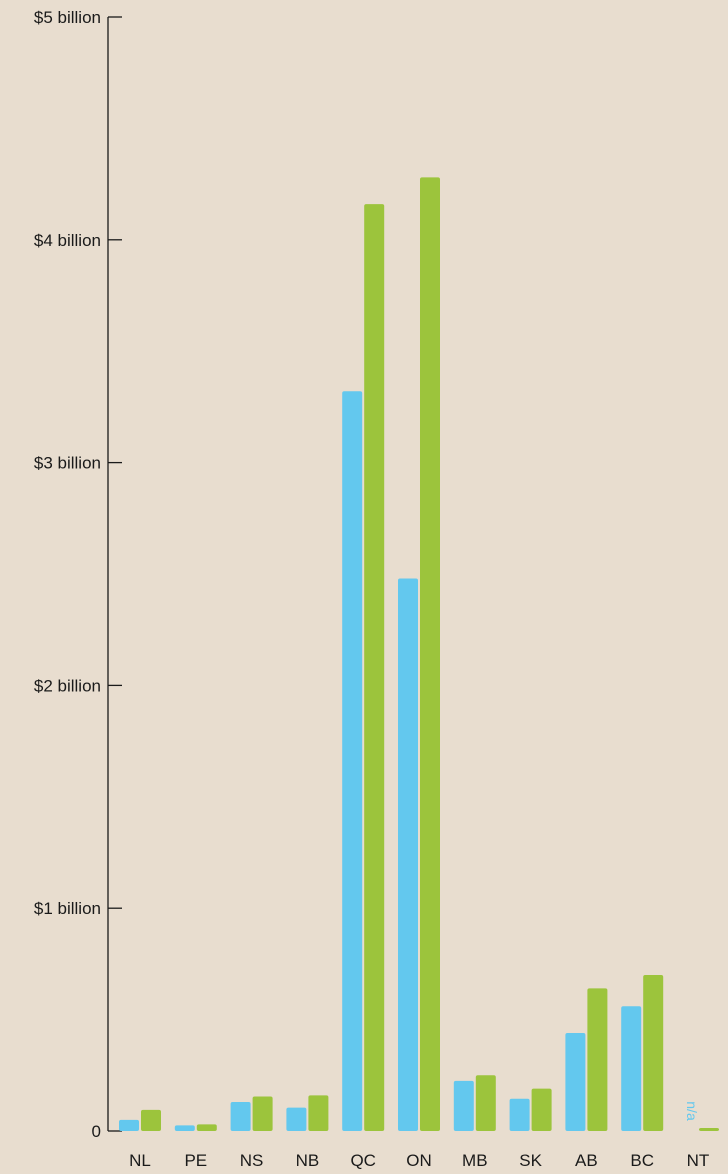 The width and height of the screenshot is (728, 1174). Describe the element at coordinates (308, 1160) in the screenshot. I see `x-tick-label-nb: NB` at that location.